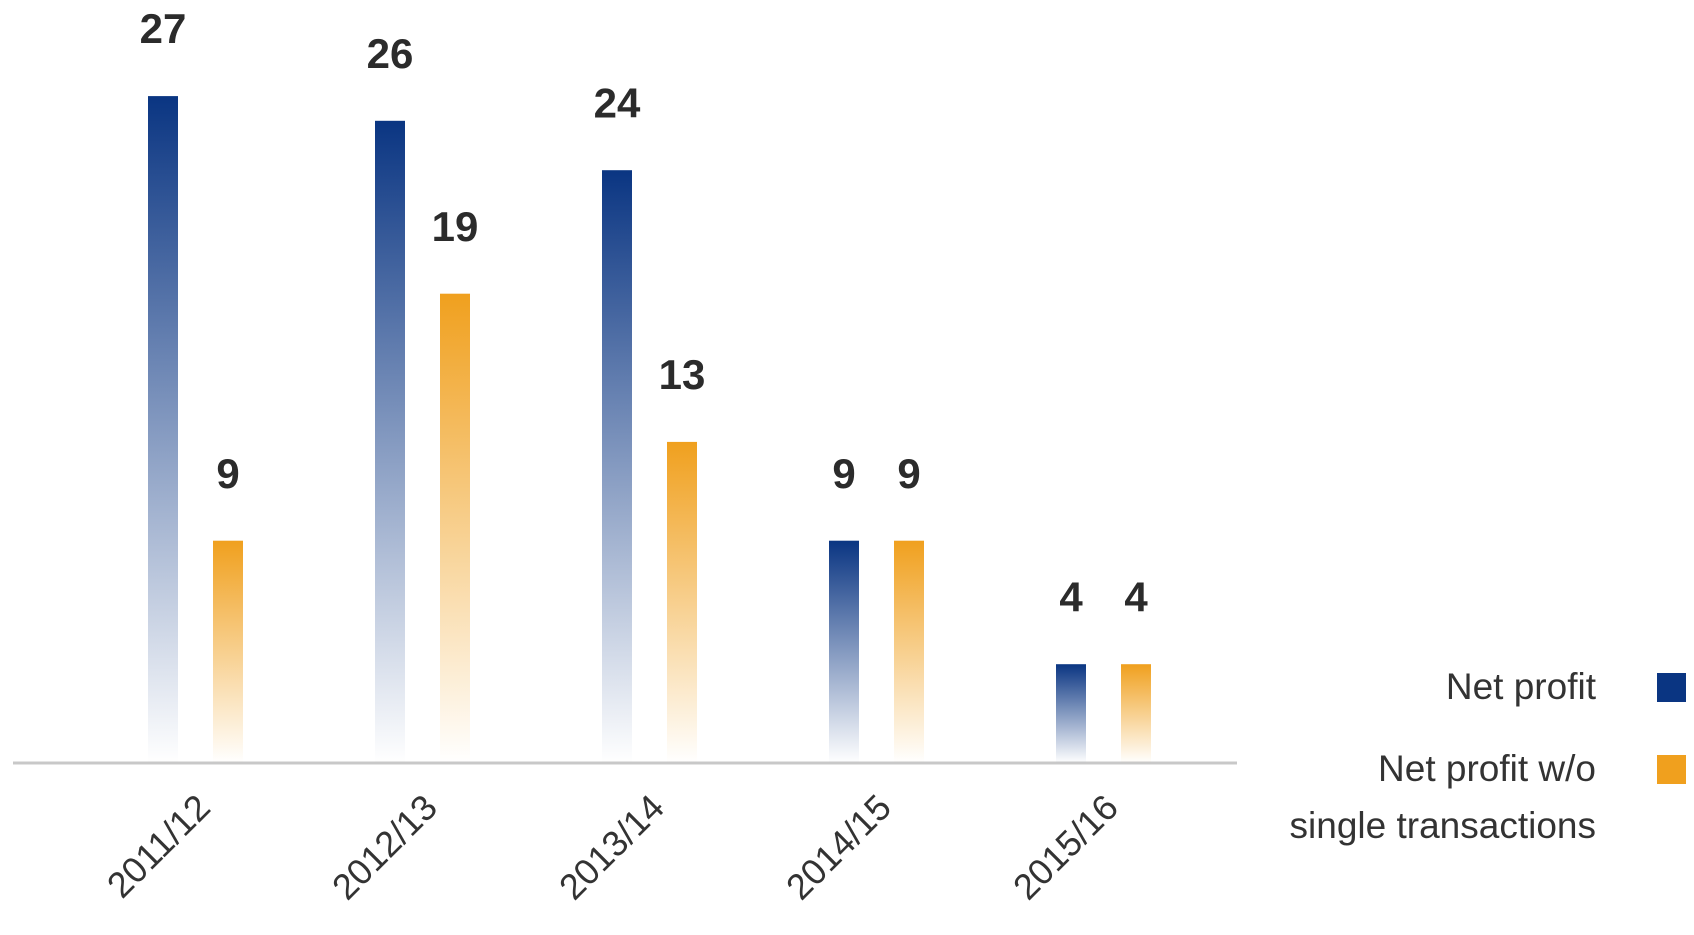 The width and height of the screenshot is (1694, 935). I want to click on value-label: 26, so click(390, 53).